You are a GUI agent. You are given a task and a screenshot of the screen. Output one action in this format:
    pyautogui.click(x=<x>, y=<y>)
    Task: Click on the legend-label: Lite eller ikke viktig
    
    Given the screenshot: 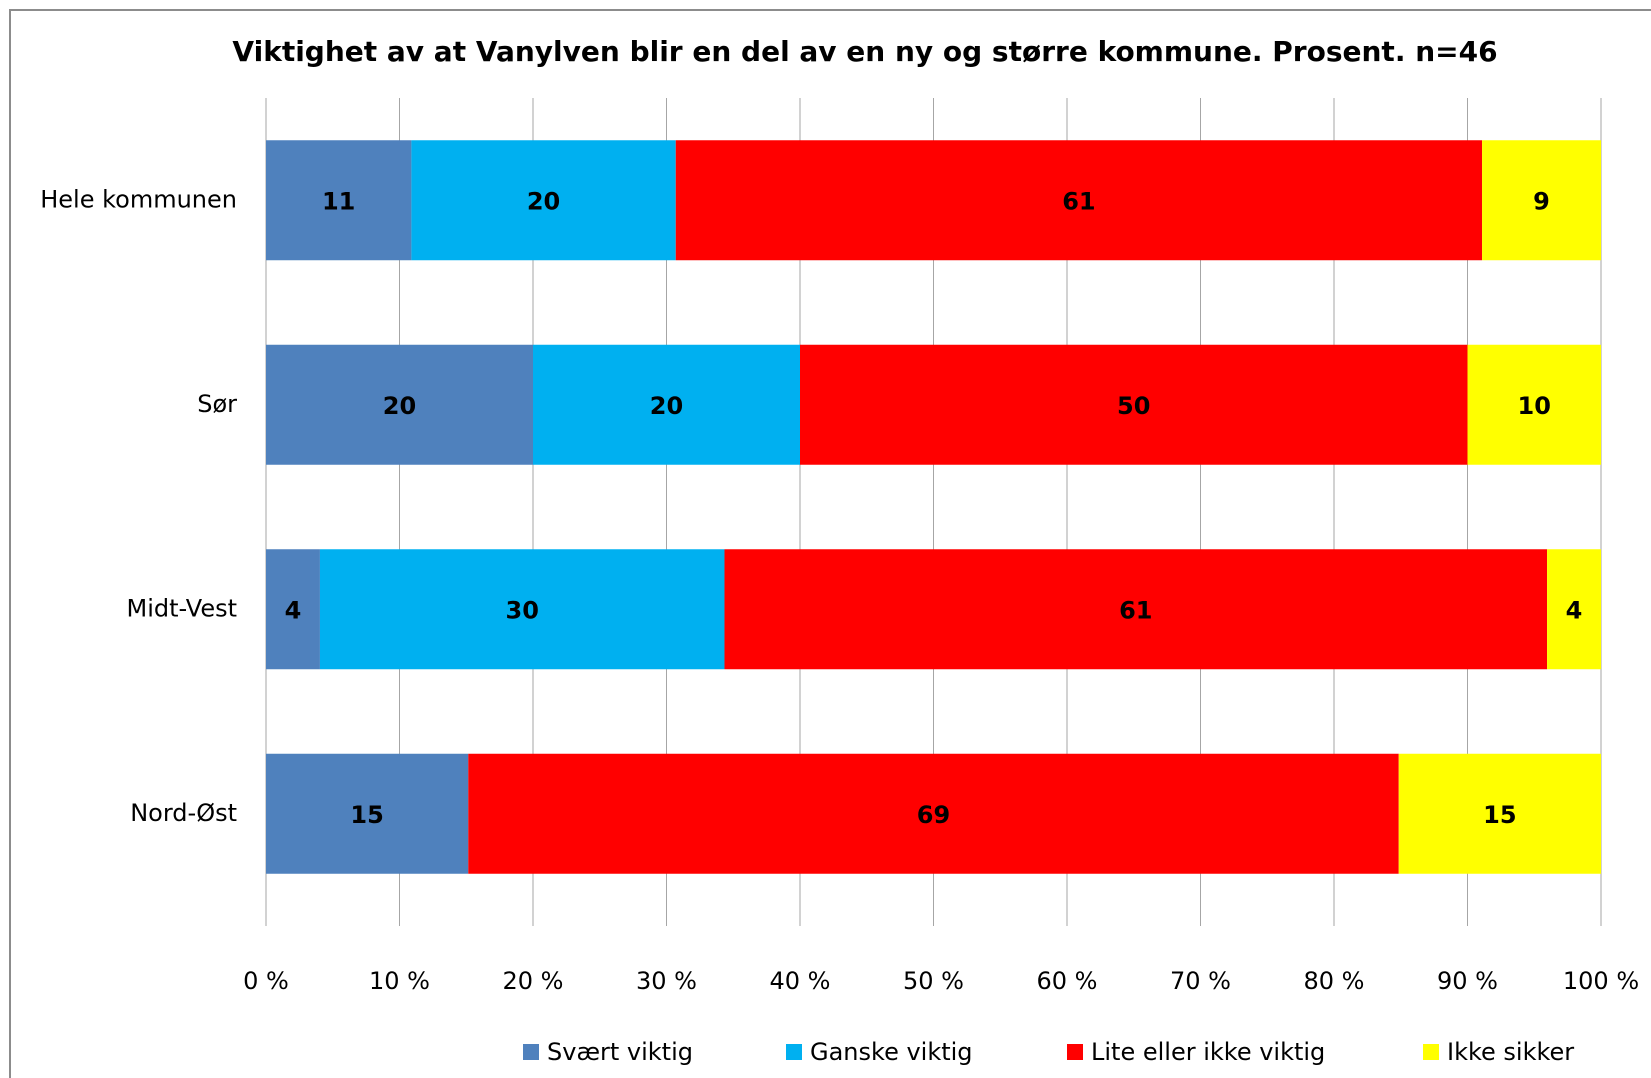 What is the action you would take?
    pyautogui.click(x=1208, y=1052)
    